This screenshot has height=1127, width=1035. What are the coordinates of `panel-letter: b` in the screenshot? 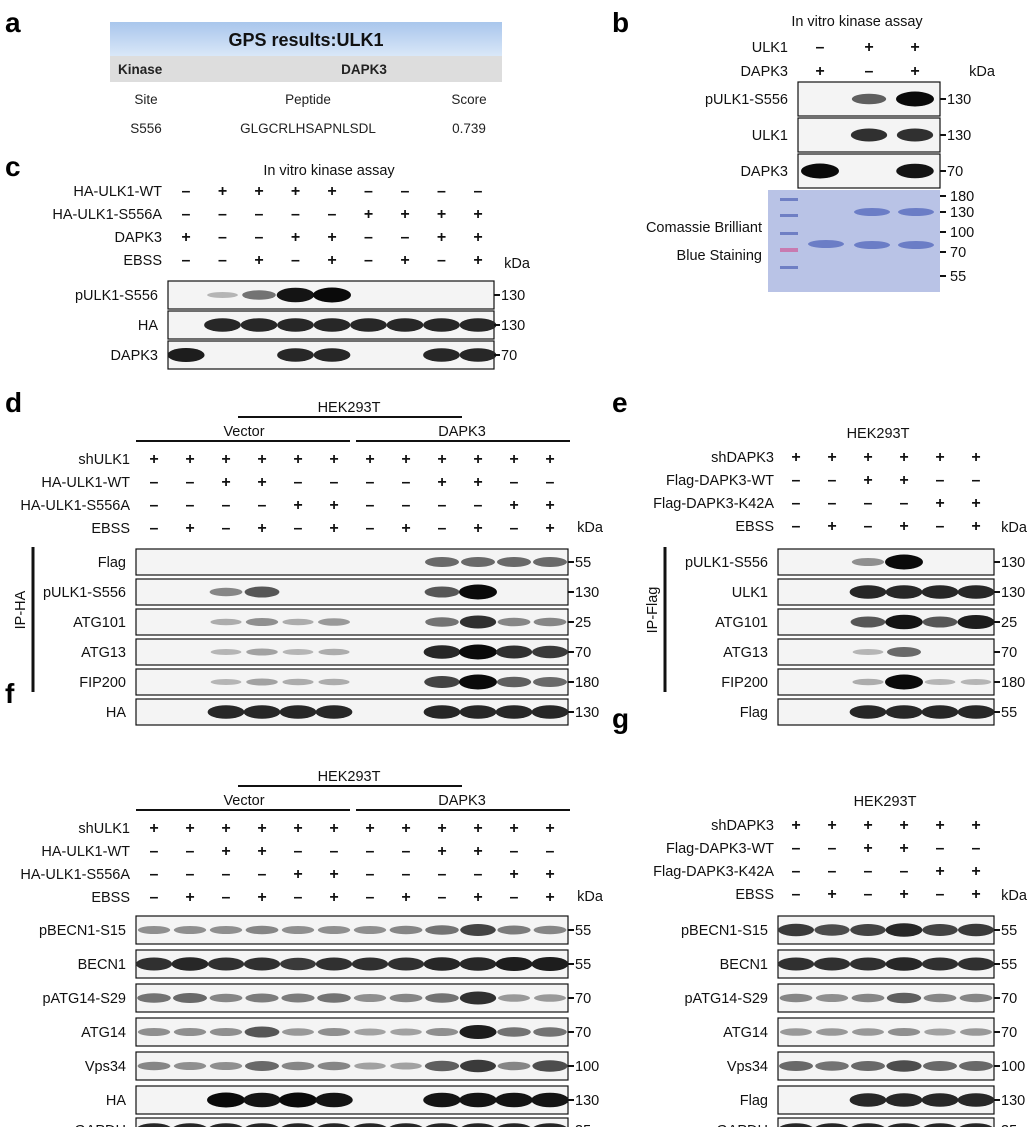 It's located at (620, 22).